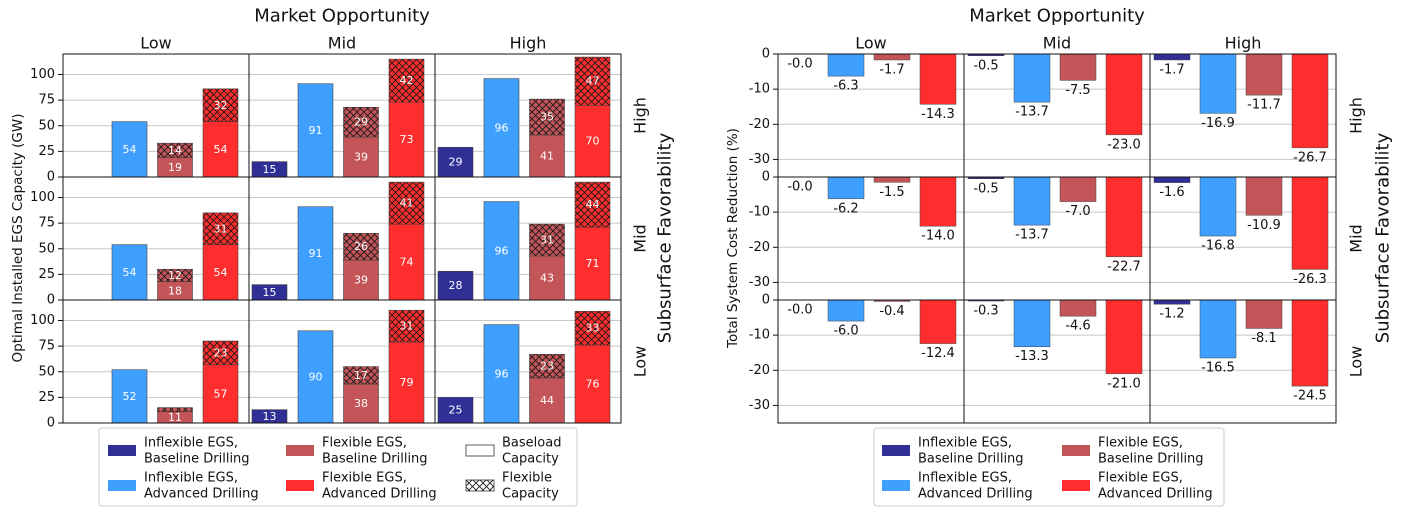  I want to click on bar-flex-label: 35, so click(547, 117).